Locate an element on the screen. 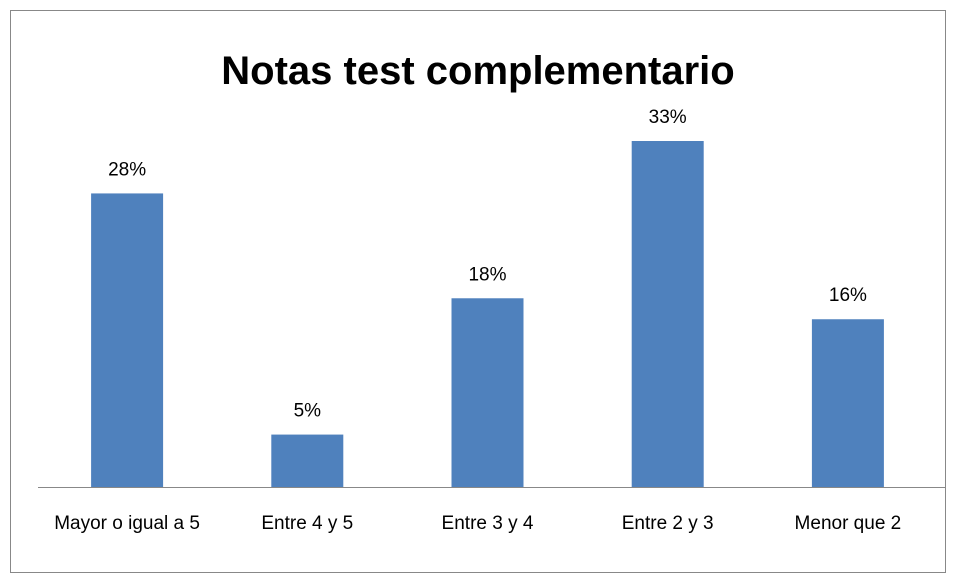 The height and width of the screenshot is (583, 956). data-label: 5% is located at coordinates (308, 411).